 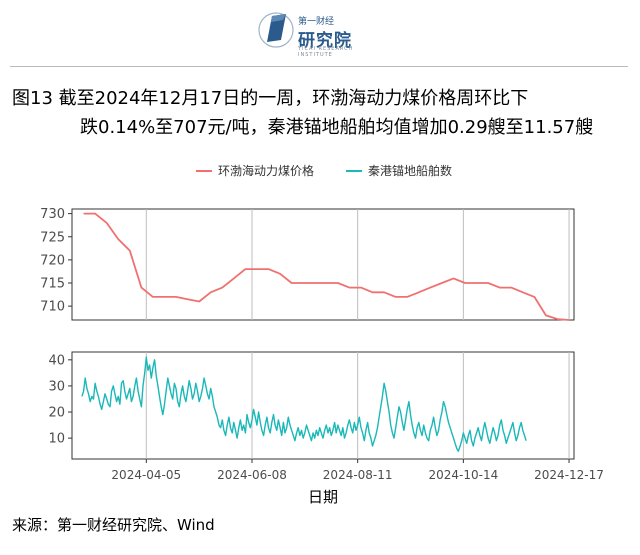 I want to click on panel2-ytick-label-4: 40, so click(x=56, y=360).